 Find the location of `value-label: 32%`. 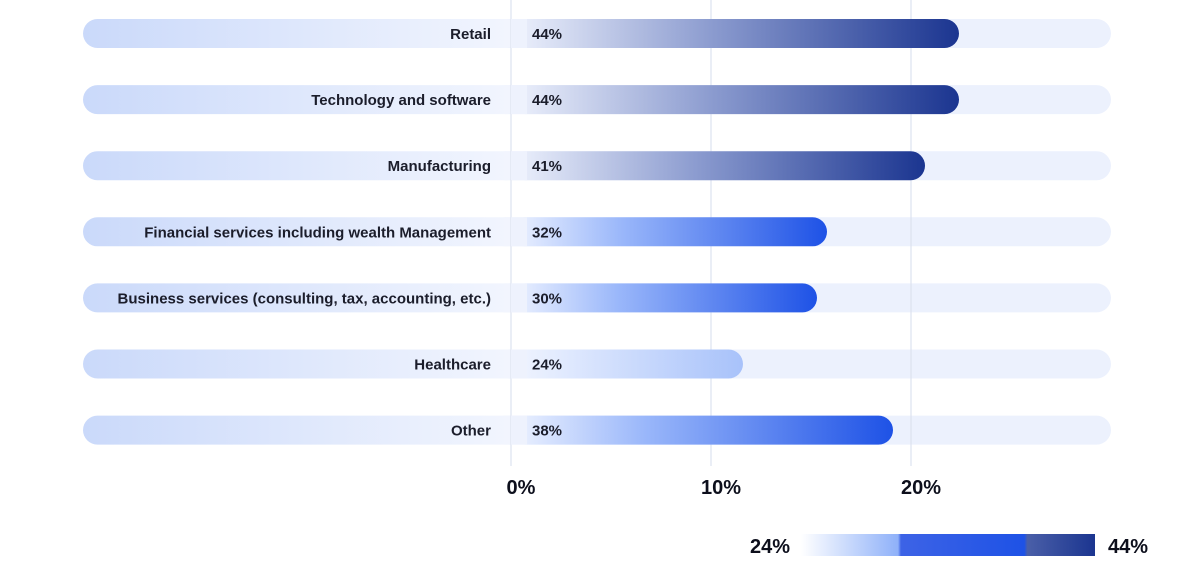

value-label: 32% is located at coordinates (547, 232).